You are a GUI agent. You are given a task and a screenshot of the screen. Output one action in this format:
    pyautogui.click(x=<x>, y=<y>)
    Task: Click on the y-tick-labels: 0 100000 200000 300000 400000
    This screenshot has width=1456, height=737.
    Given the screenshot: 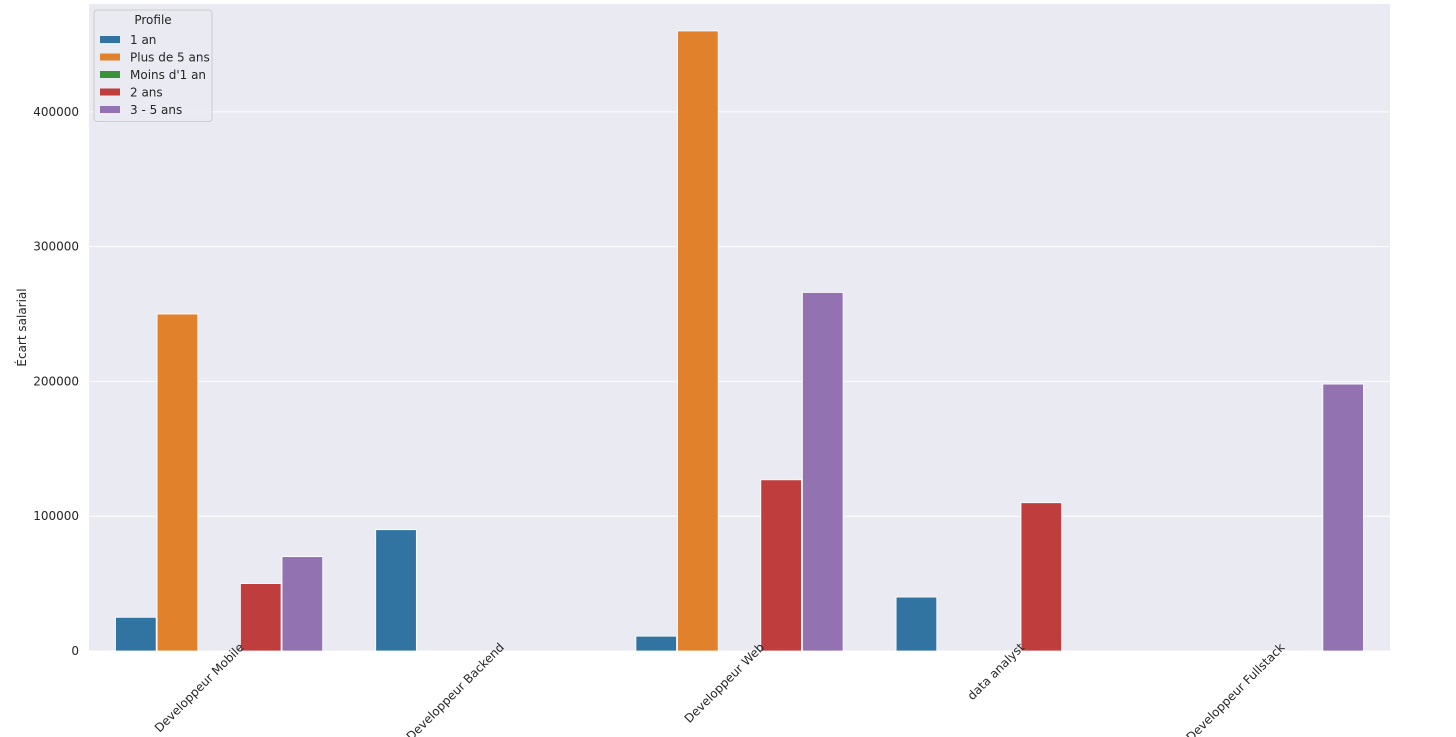 What is the action you would take?
    pyautogui.click(x=56, y=381)
    